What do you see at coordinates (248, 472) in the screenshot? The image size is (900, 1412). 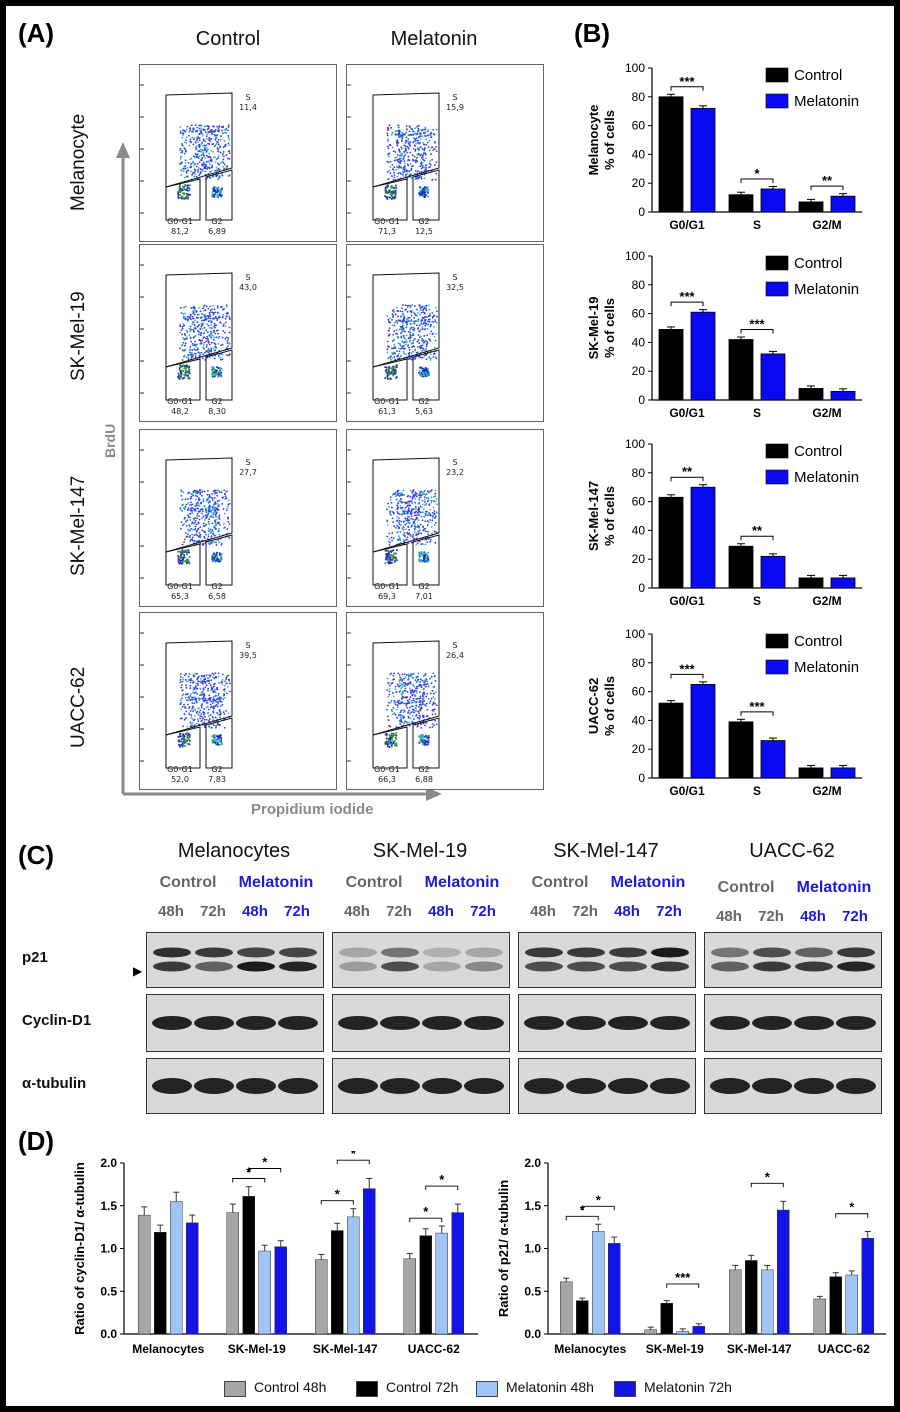 I see `s-phase-value: 27,7` at bounding box center [248, 472].